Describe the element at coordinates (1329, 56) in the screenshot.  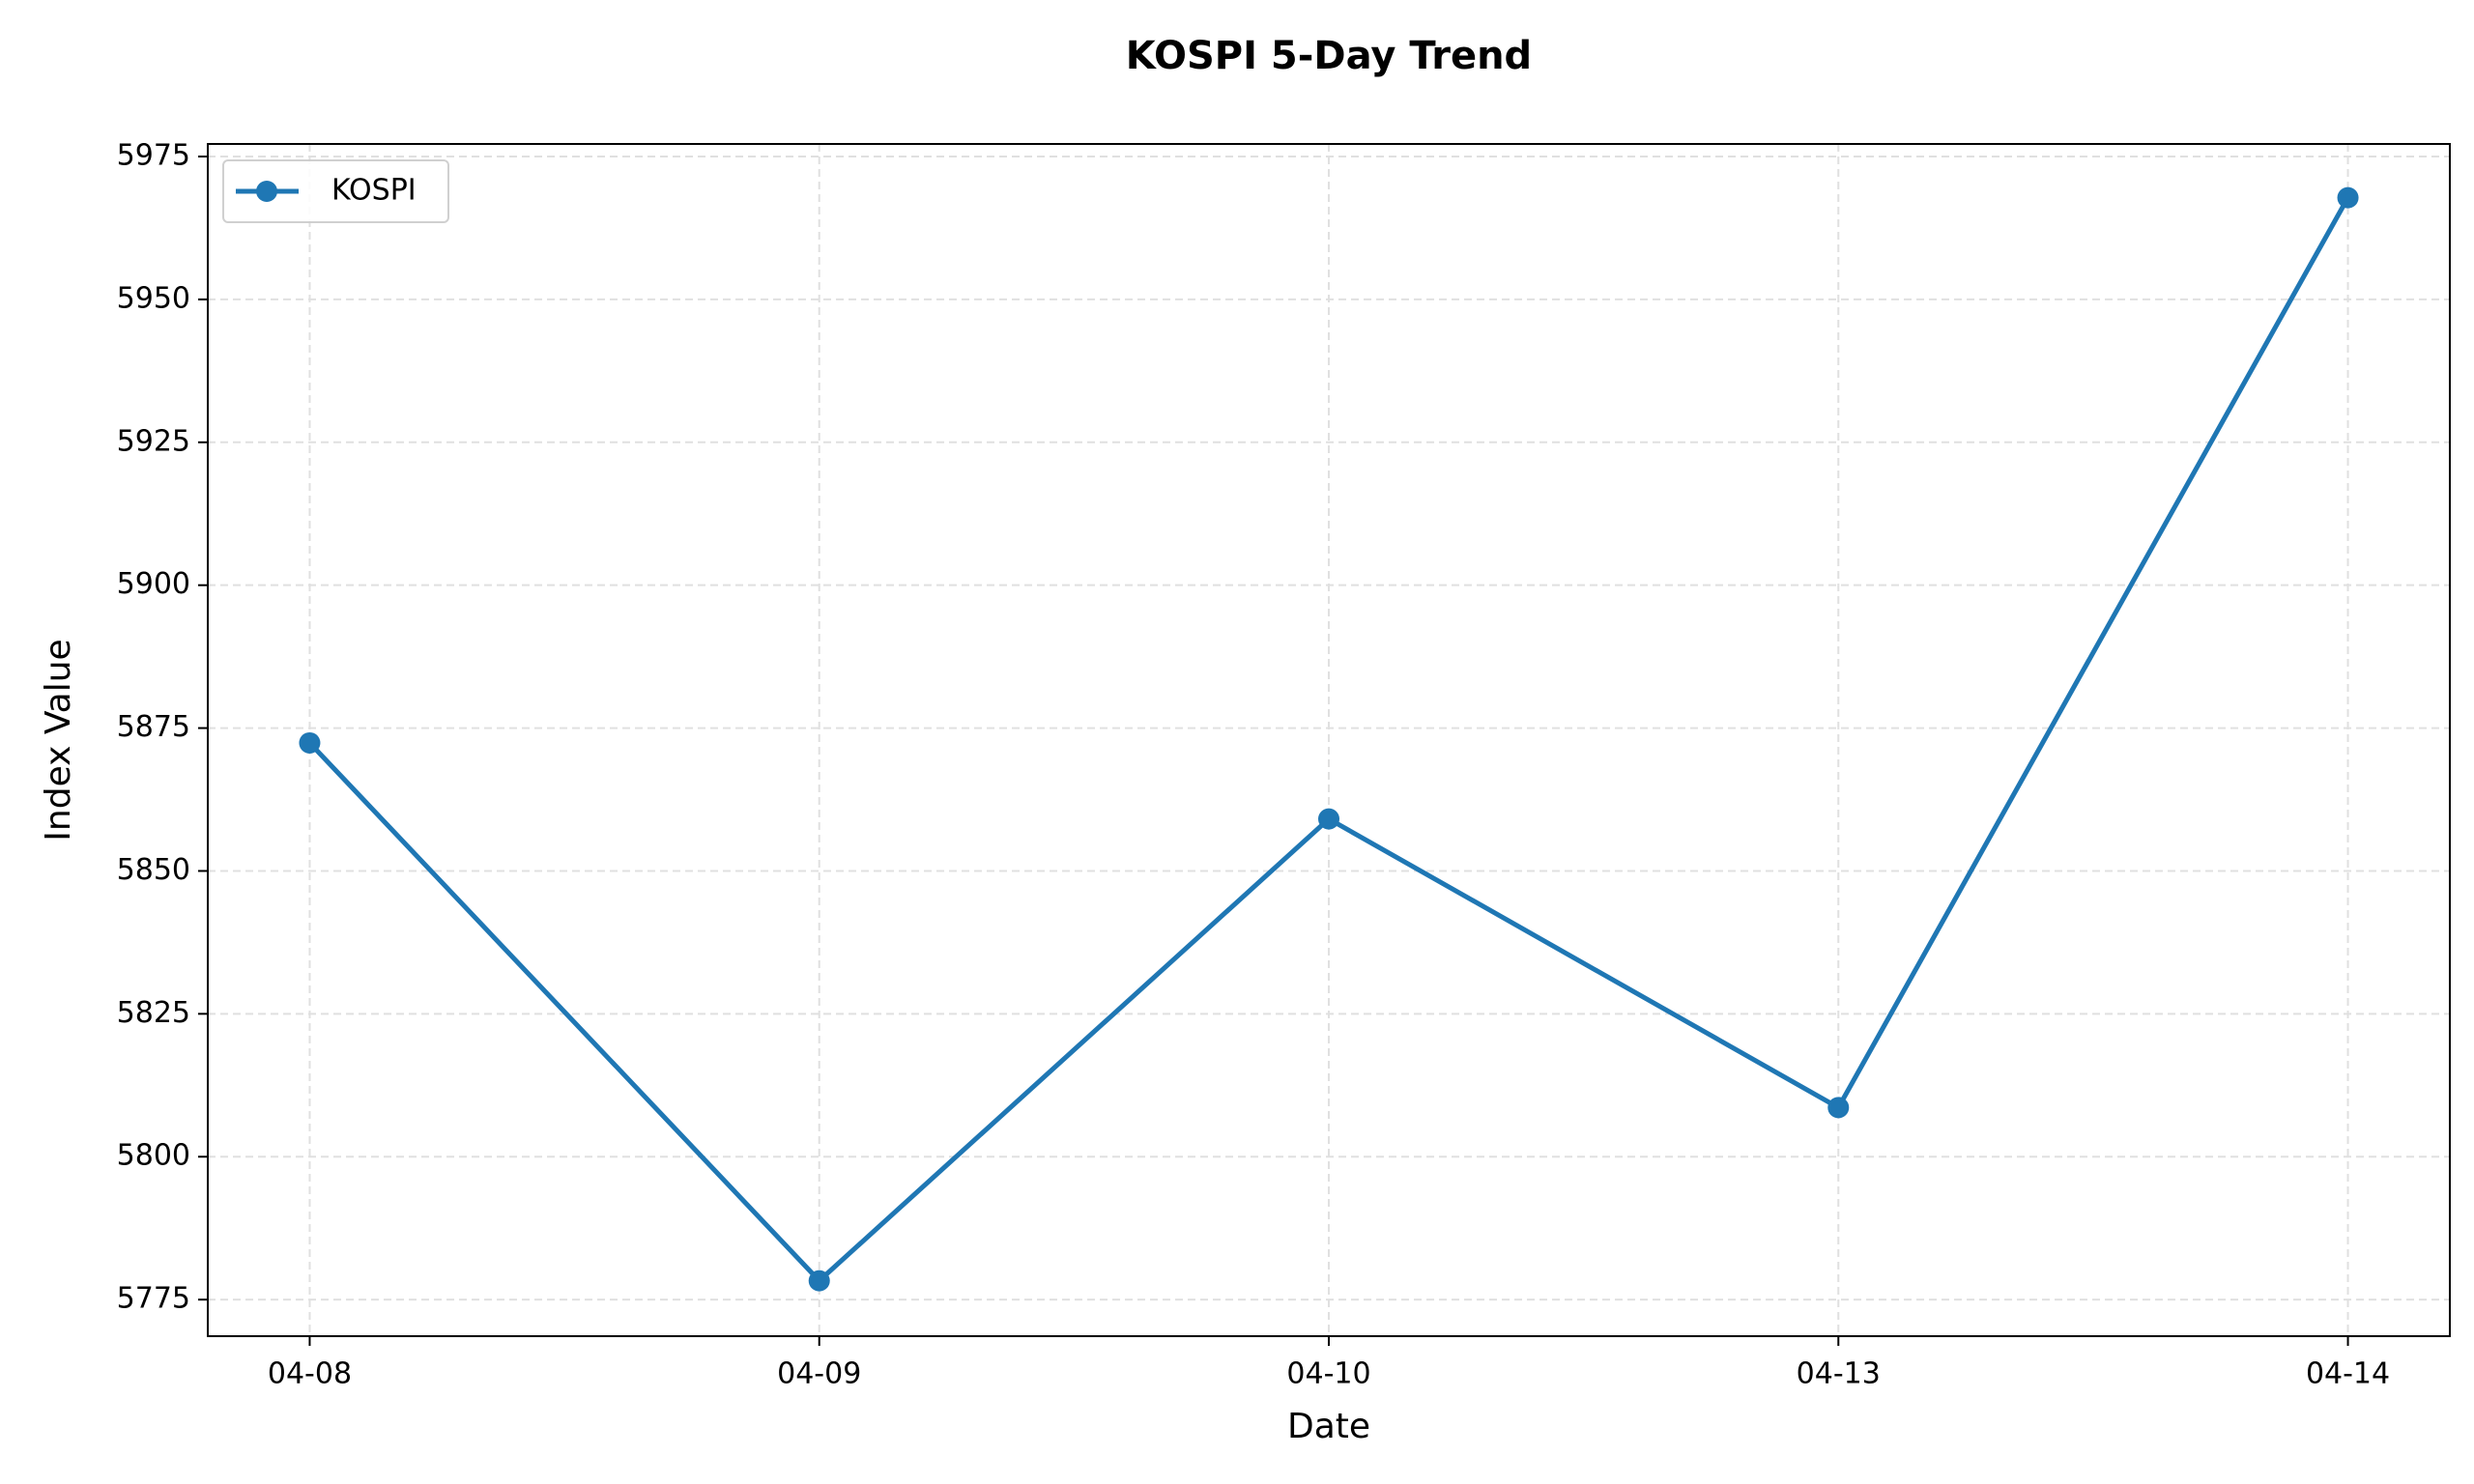
I see `chart-title: KOSPI 5-Day Trend` at that location.